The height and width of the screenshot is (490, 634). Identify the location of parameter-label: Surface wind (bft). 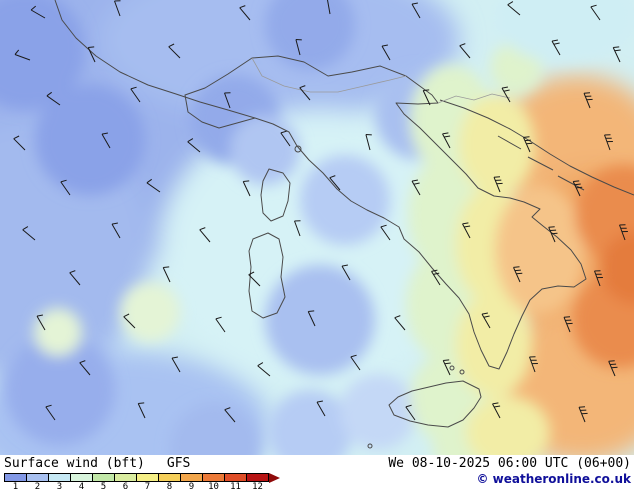
(74, 463).